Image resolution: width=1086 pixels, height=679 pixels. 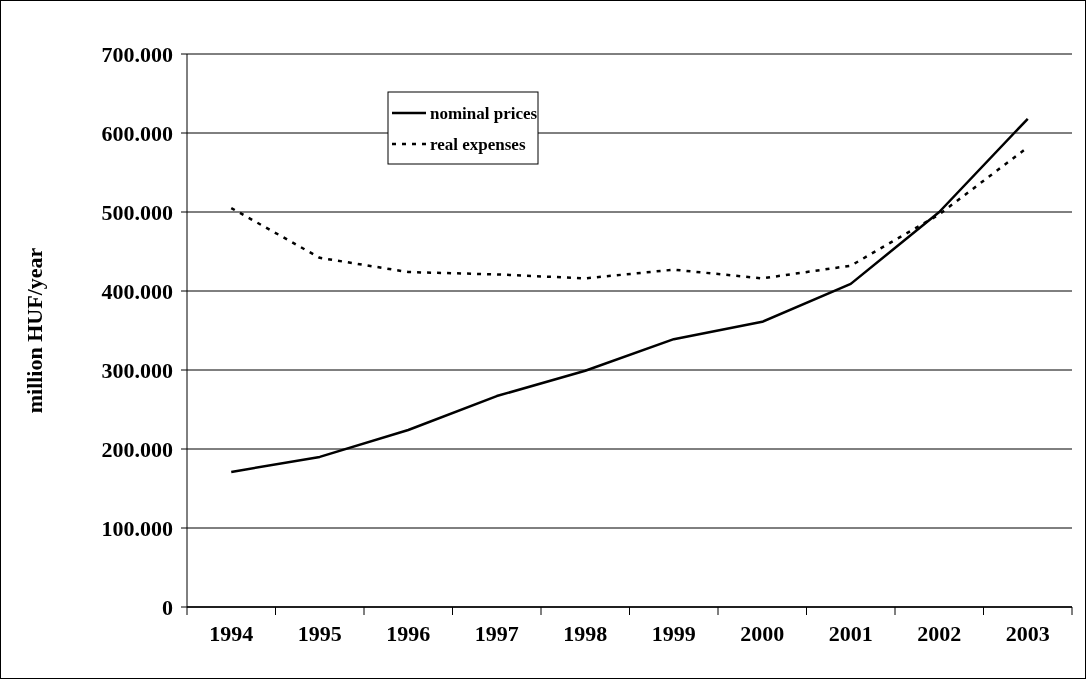 I want to click on y-tick-label: 500.000, so click(x=137, y=212).